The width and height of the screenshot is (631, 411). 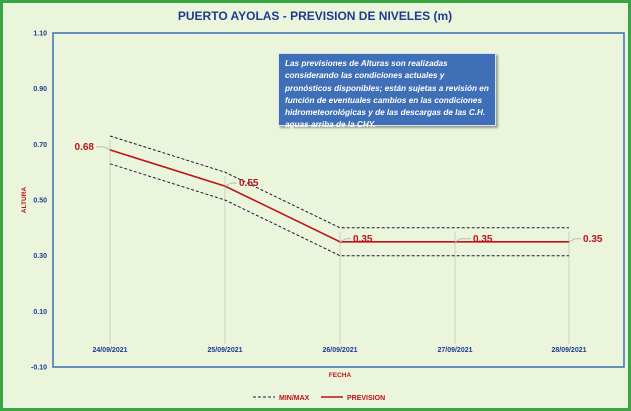 I want to click on legend: MIN/MAX PREVISION, so click(x=319, y=398).